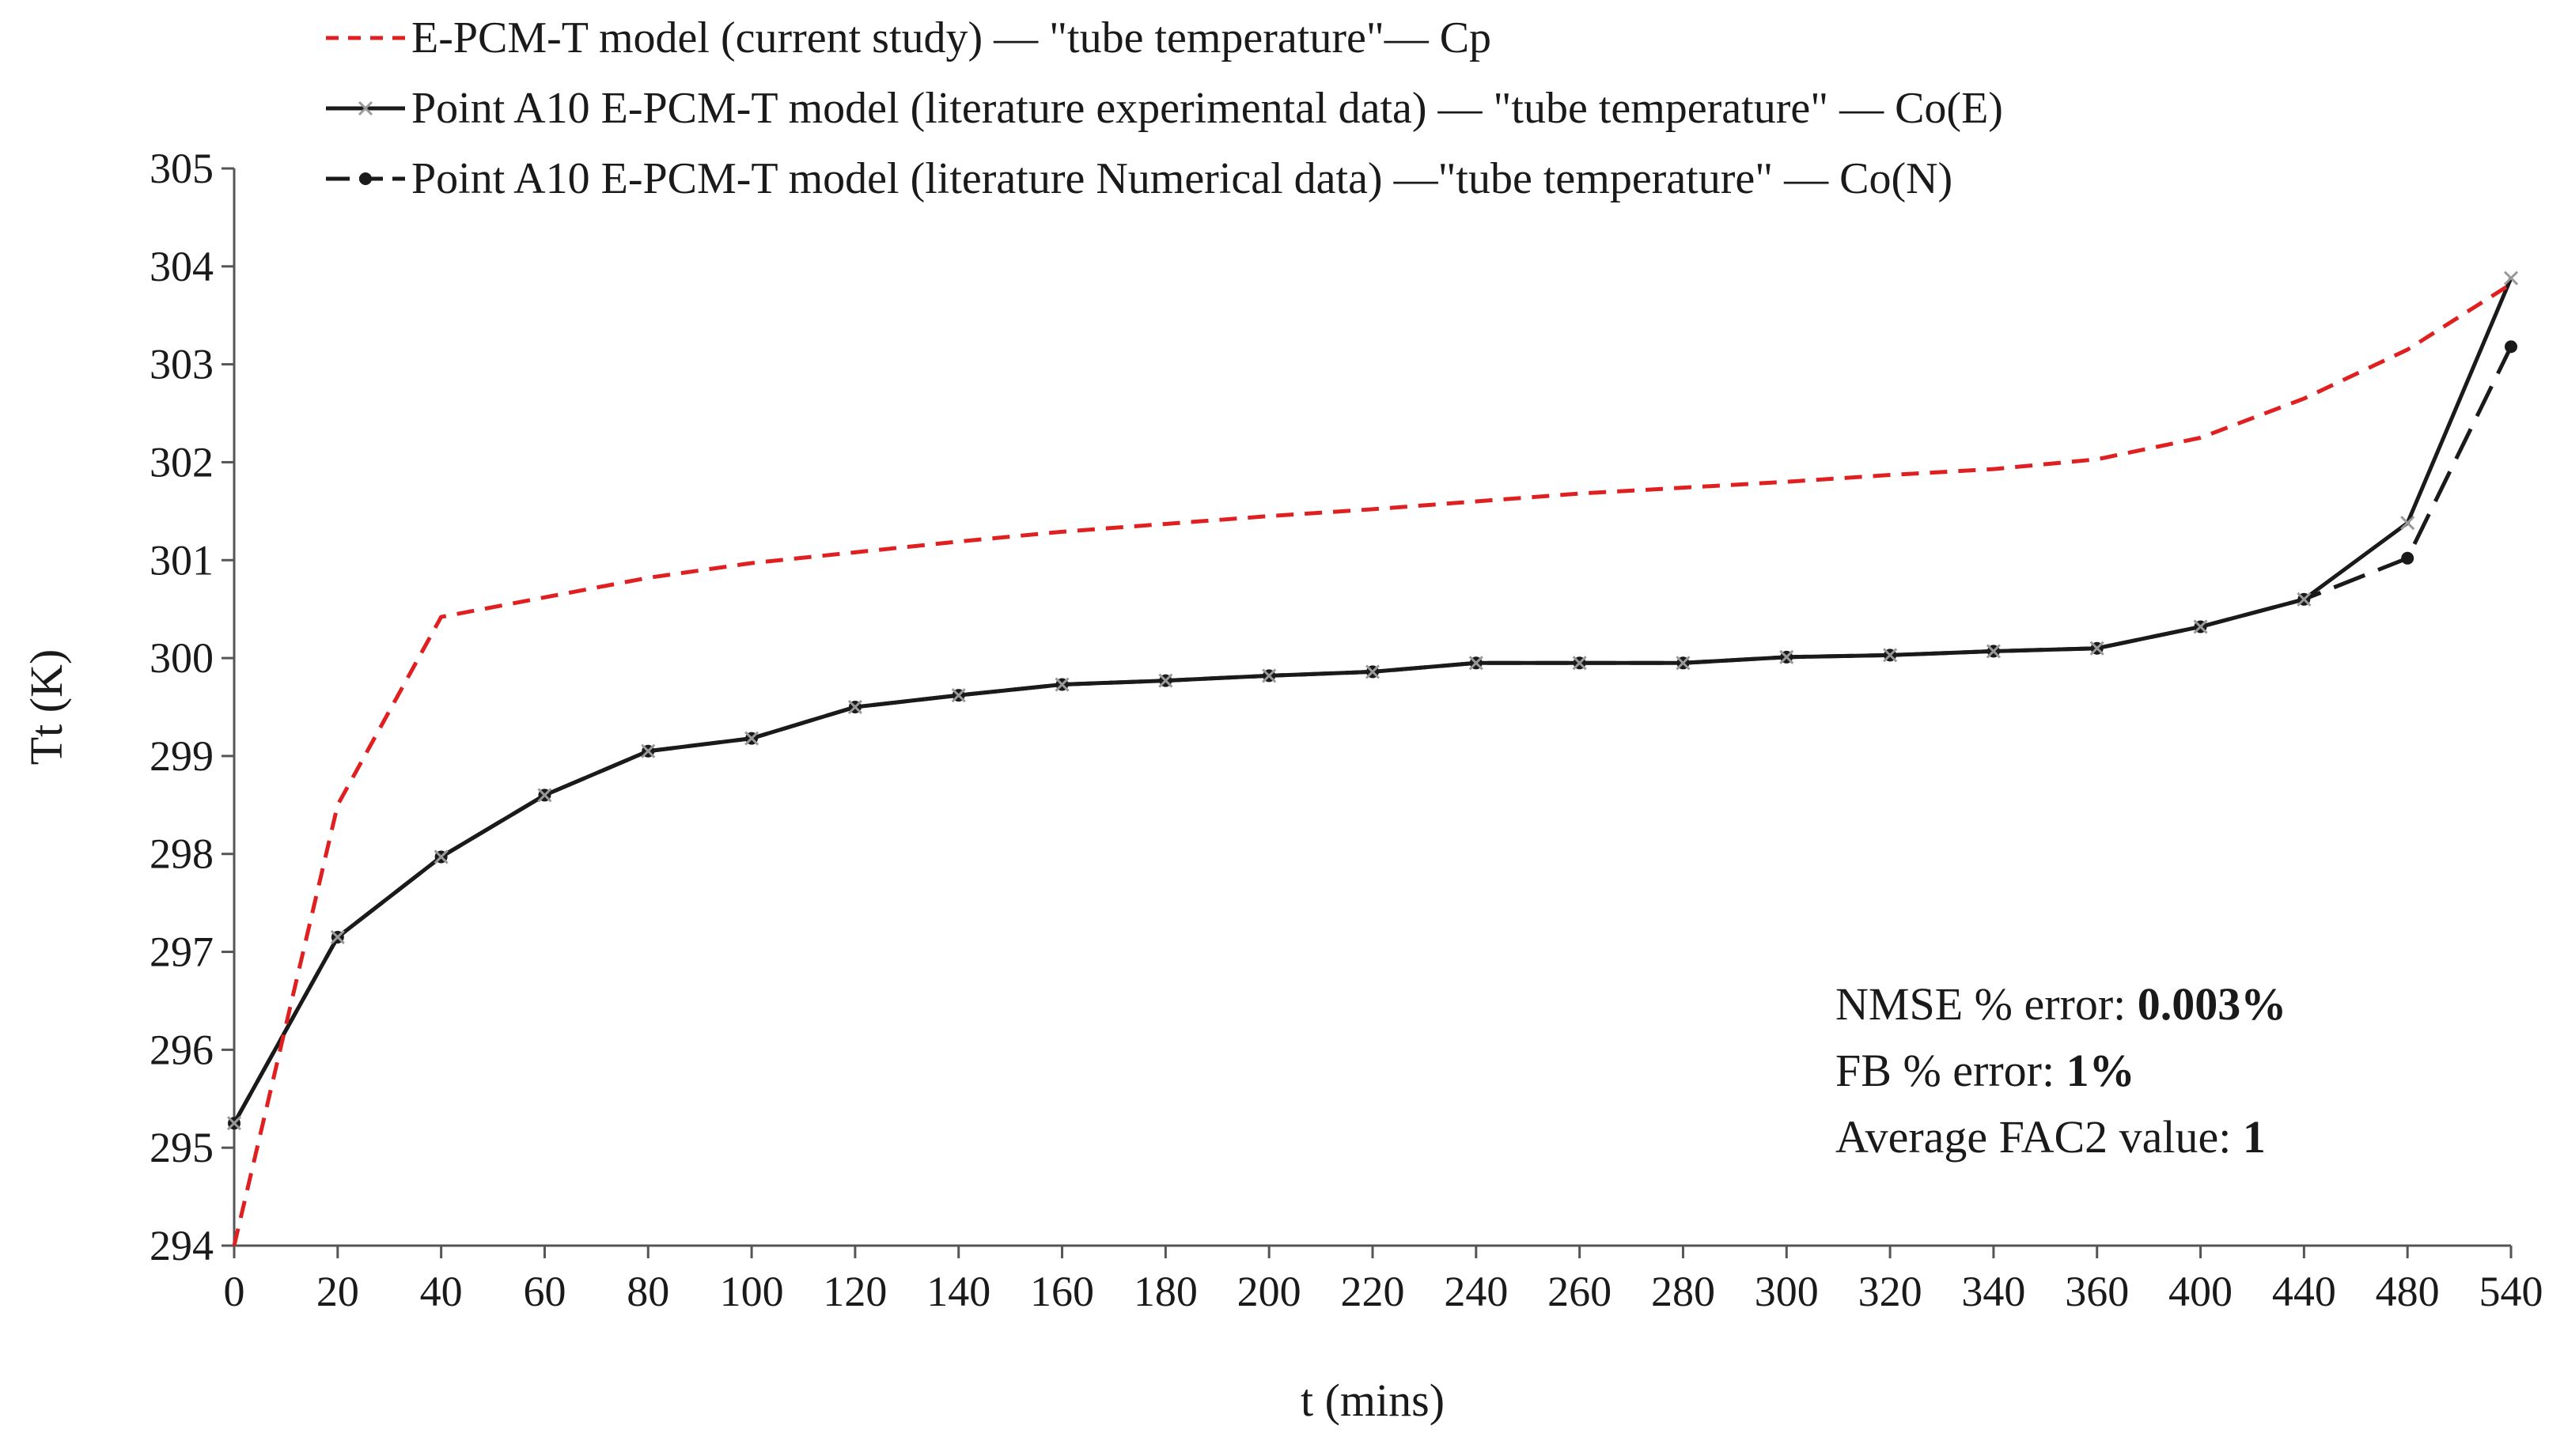 Image resolution: width=2564 pixels, height=1456 pixels. Describe the element at coordinates (1166, 1291) in the screenshot. I see `x-tick-label: 180` at that location.